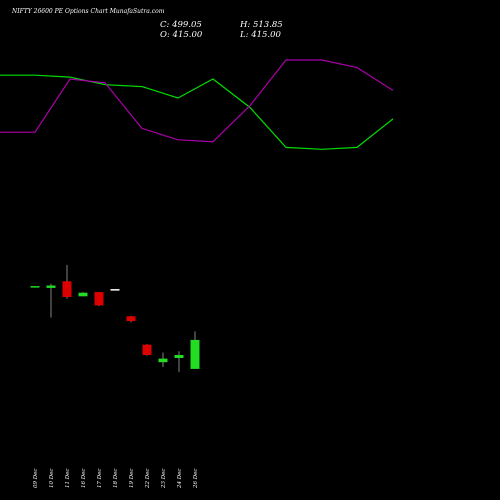 The width and height of the screenshot is (500, 500). Describe the element at coordinates (148, 479) in the screenshot. I see `x-tick-label: 22 Dec` at that location.